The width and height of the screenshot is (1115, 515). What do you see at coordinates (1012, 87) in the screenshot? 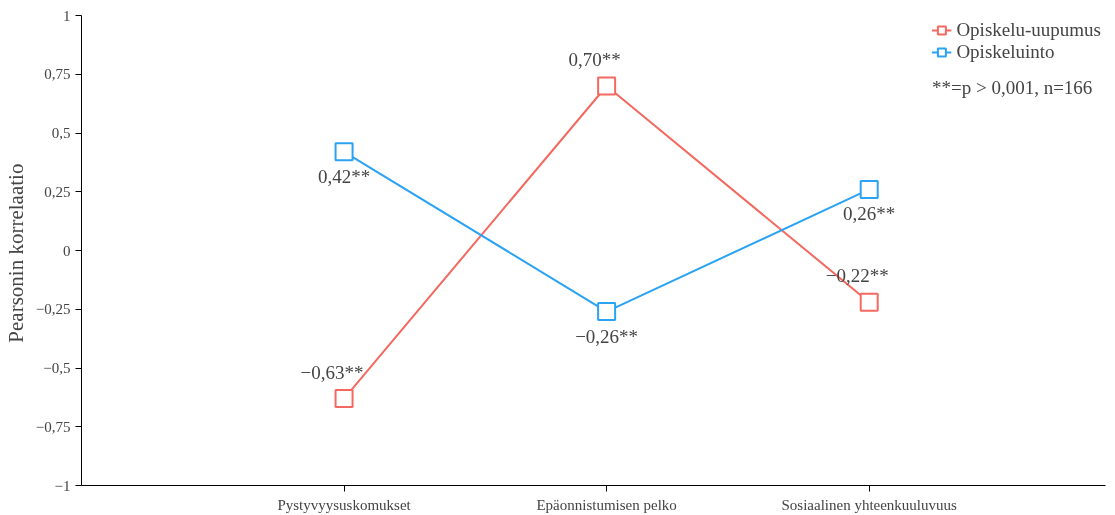
I see `annotation: **=p > 0,001, n=166` at bounding box center [1012, 87].